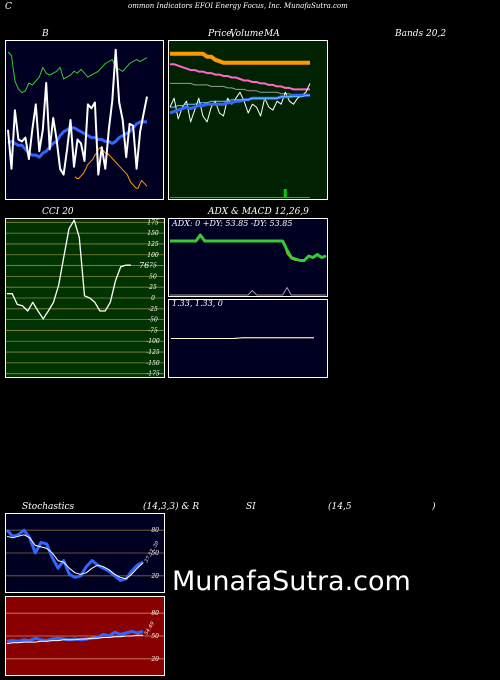 This screenshot has height=680, width=500. Describe the element at coordinates (144, 265) in the screenshot. I see `cci-last-value: 76` at that location.